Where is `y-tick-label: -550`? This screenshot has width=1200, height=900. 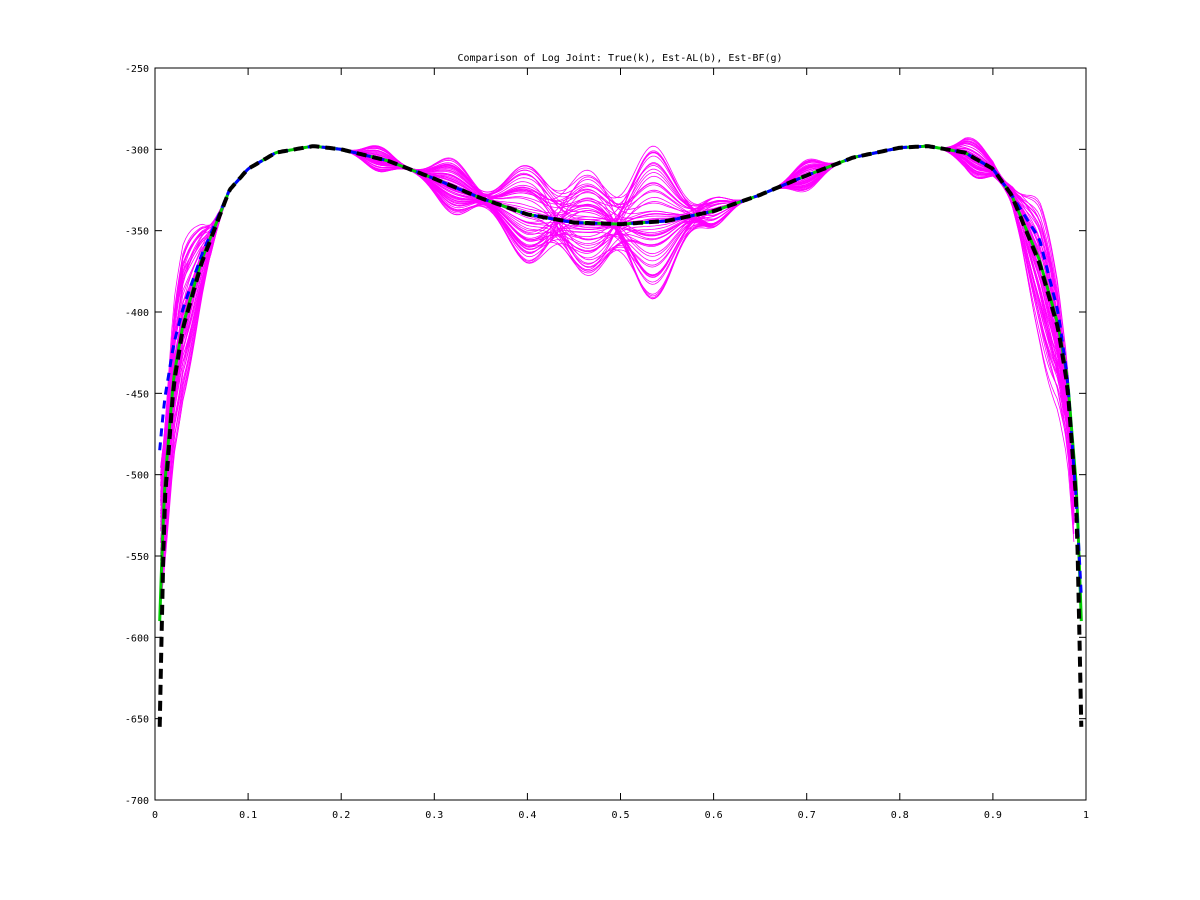 y-tick-label: -550 is located at coordinates (137, 557).